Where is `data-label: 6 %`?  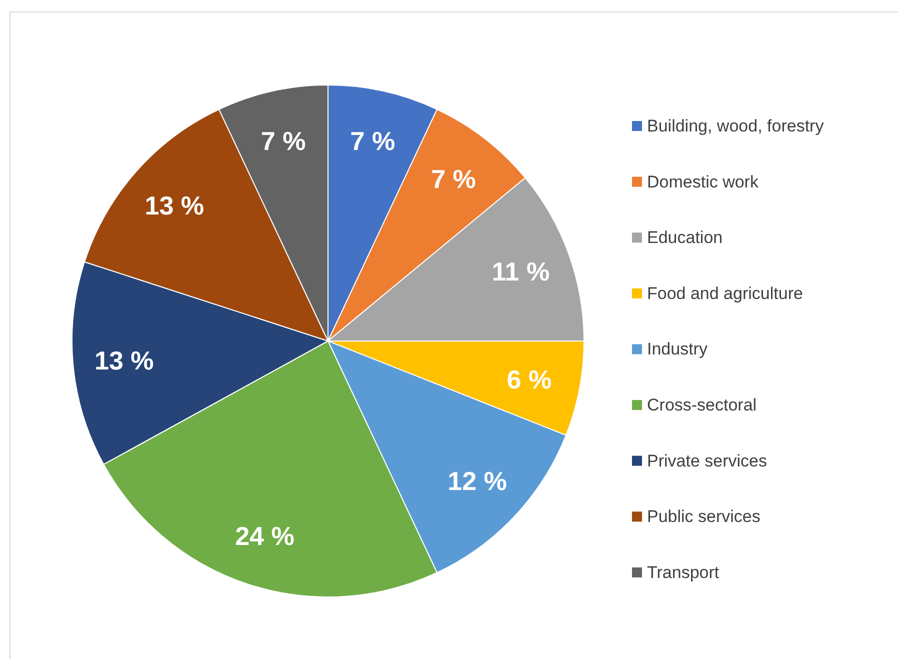
data-label: 6 % is located at coordinates (529, 379).